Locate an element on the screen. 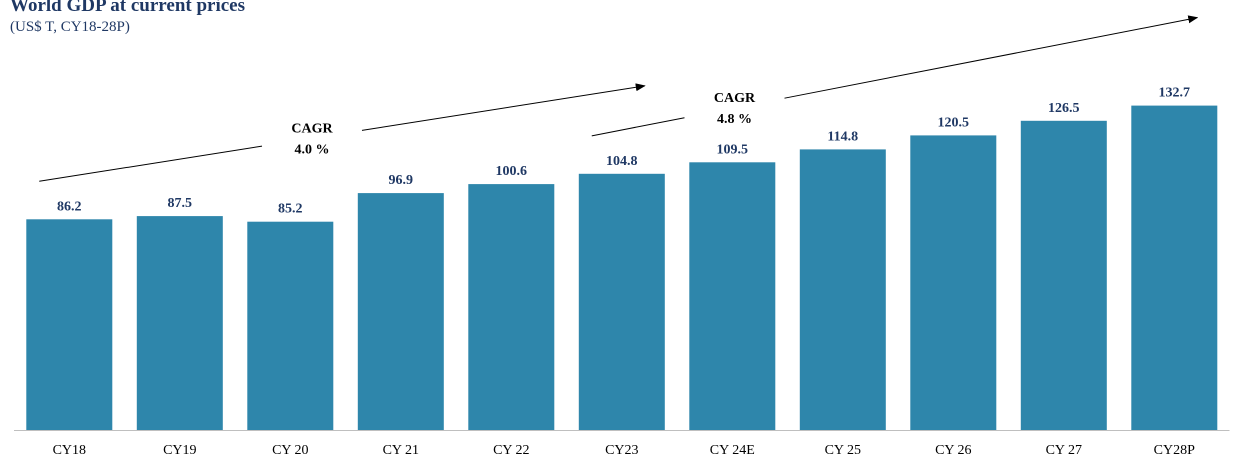  x-tick-label: CY28P is located at coordinates (1174, 450).